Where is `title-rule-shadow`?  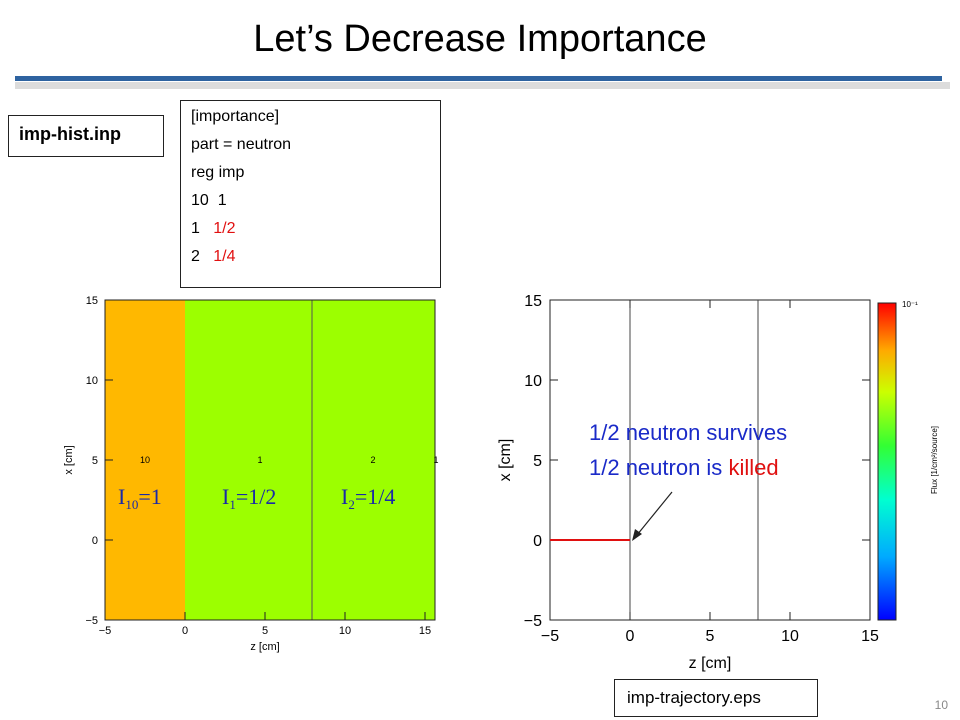 title-rule-shadow is located at coordinates (482, 85).